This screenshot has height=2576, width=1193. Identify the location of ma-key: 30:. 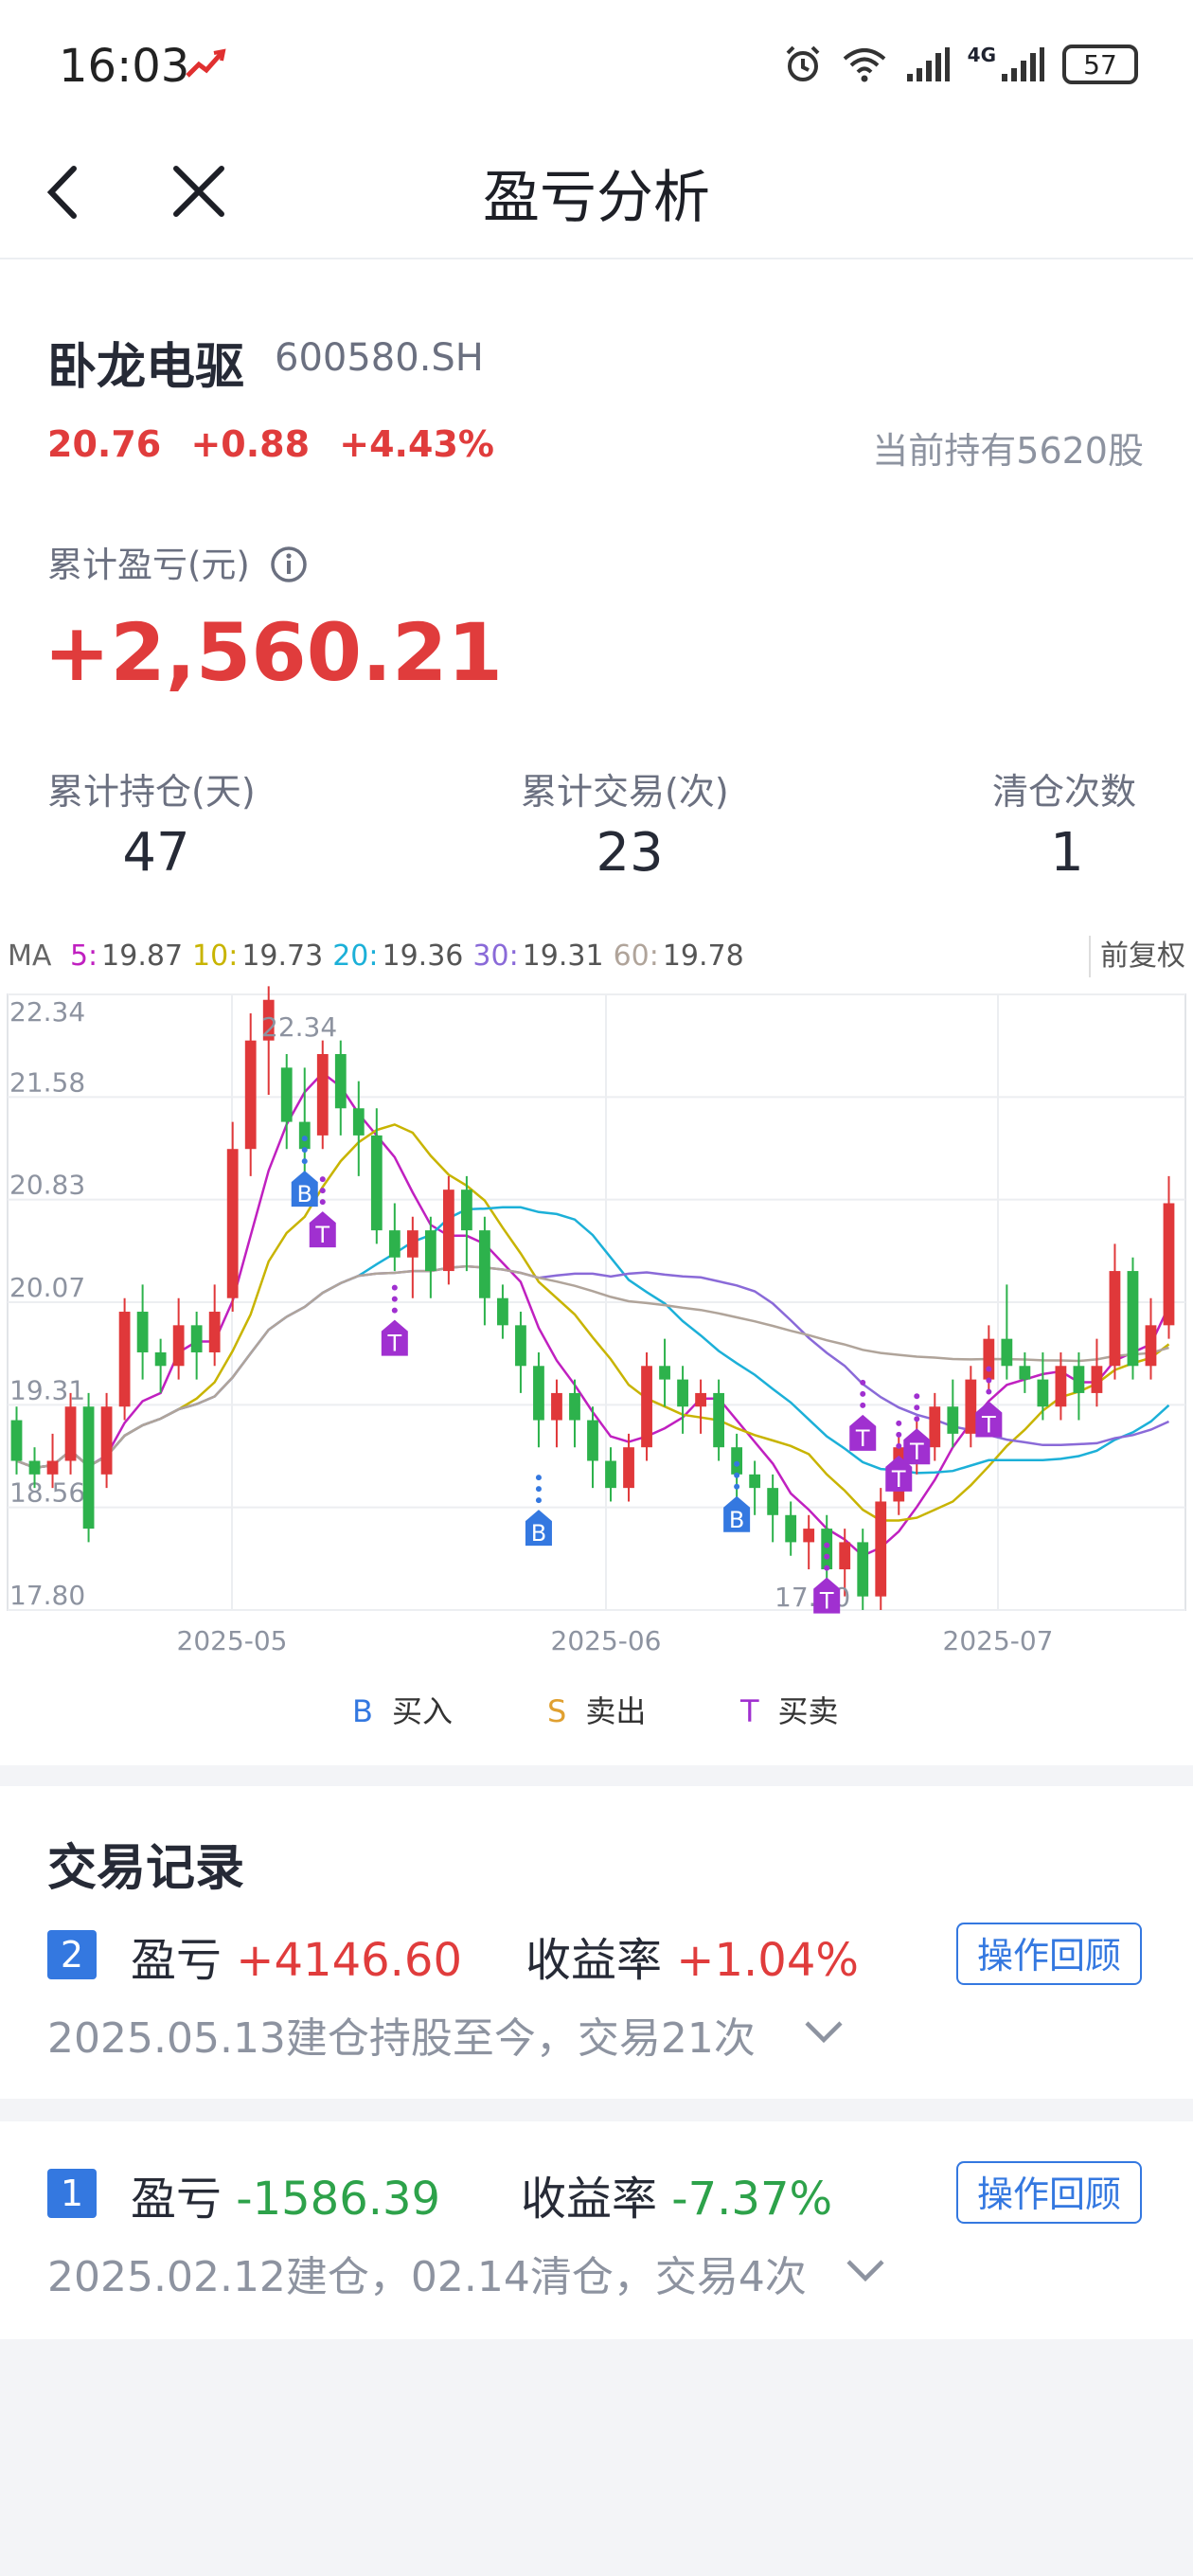
(495, 956).